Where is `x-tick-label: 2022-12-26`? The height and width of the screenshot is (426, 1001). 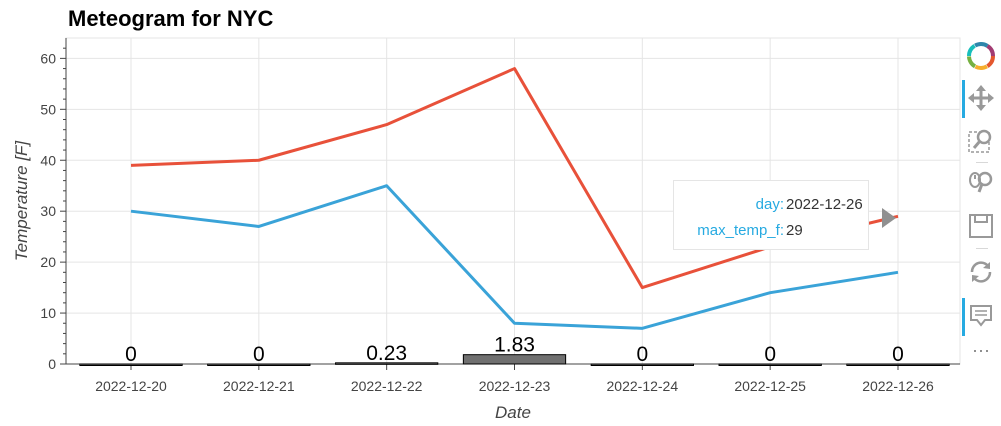 x-tick-label: 2022-12-26 is located at coordinates (898, 386).